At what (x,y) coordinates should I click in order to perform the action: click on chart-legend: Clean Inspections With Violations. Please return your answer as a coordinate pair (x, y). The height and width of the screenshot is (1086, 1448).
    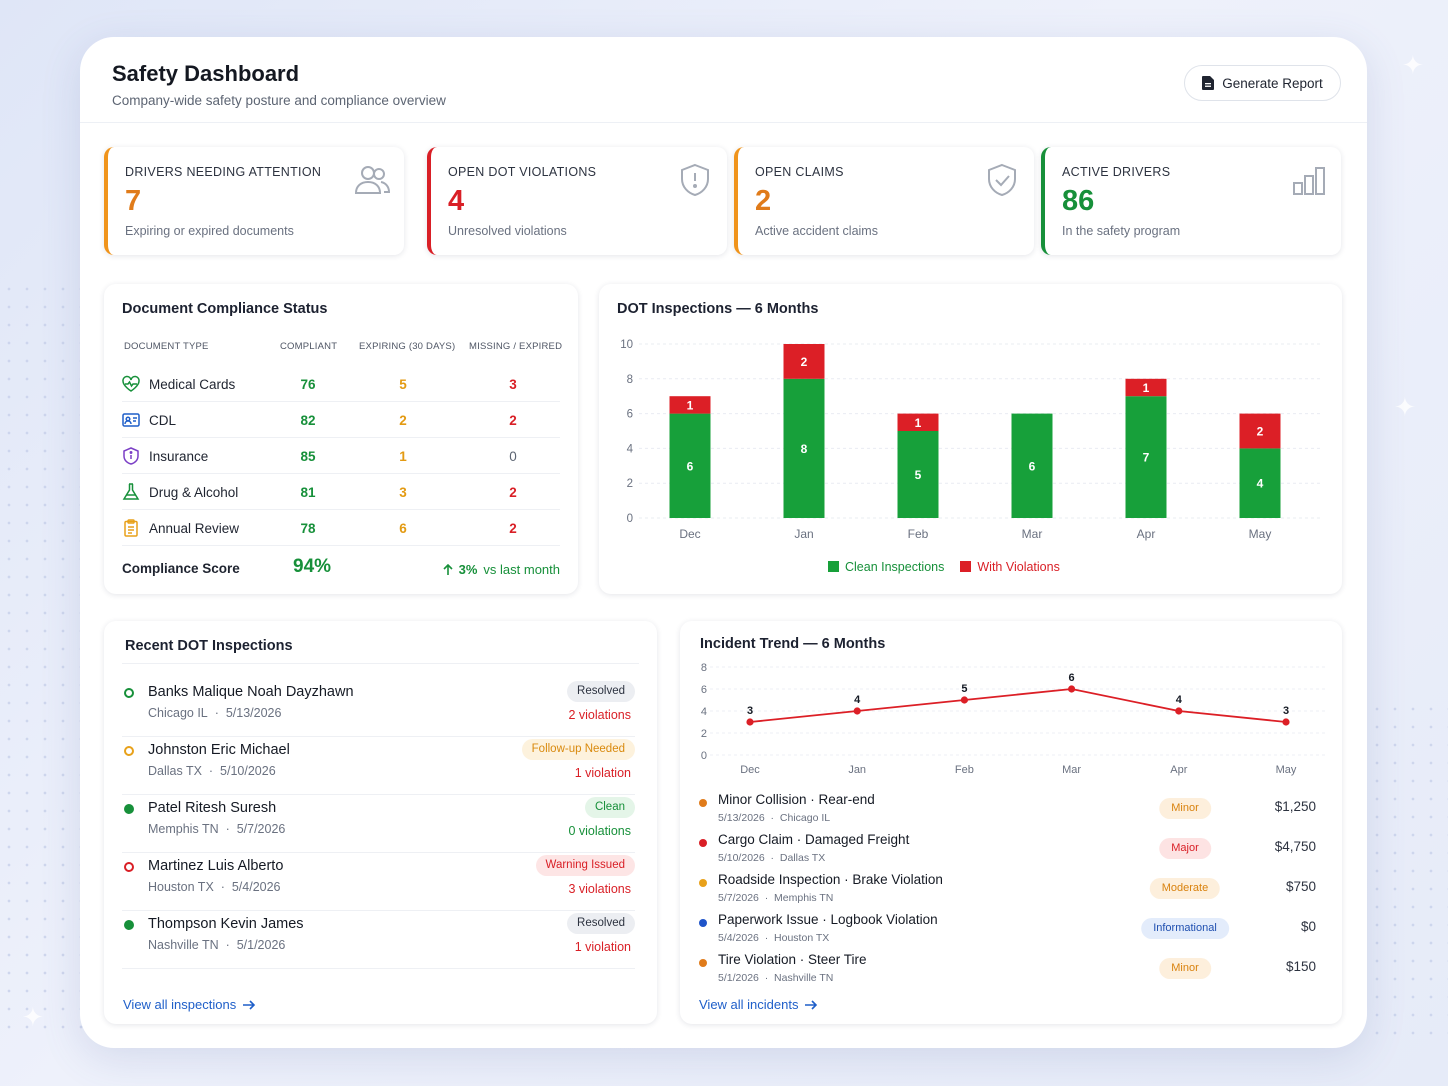
    Looking at the image, I should click on (944, 567).